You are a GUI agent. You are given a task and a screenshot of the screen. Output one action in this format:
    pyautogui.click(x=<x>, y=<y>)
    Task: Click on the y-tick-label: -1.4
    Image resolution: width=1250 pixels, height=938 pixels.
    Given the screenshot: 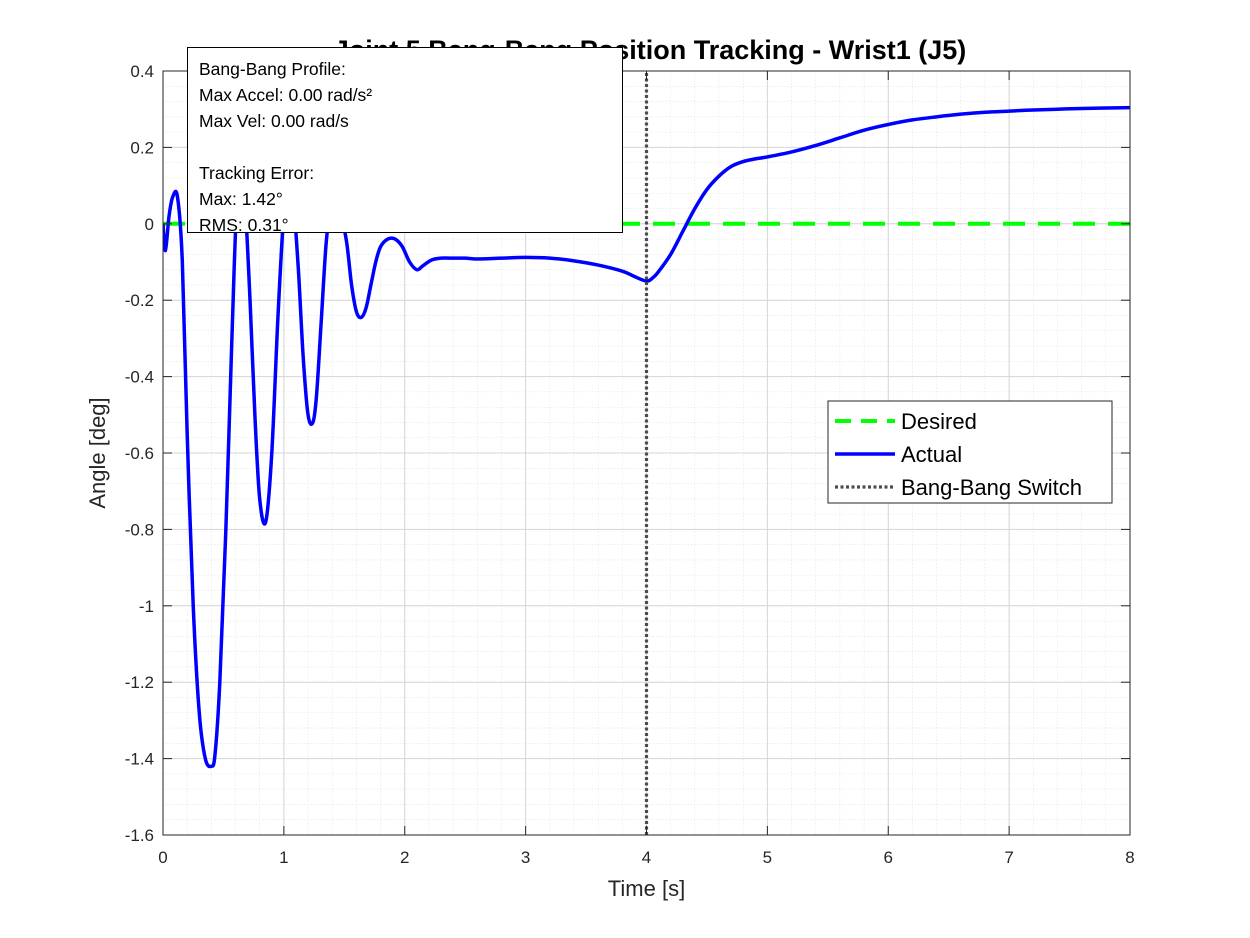 What is the action you would take?
    pyautogui.click(x=139, y=759)
    